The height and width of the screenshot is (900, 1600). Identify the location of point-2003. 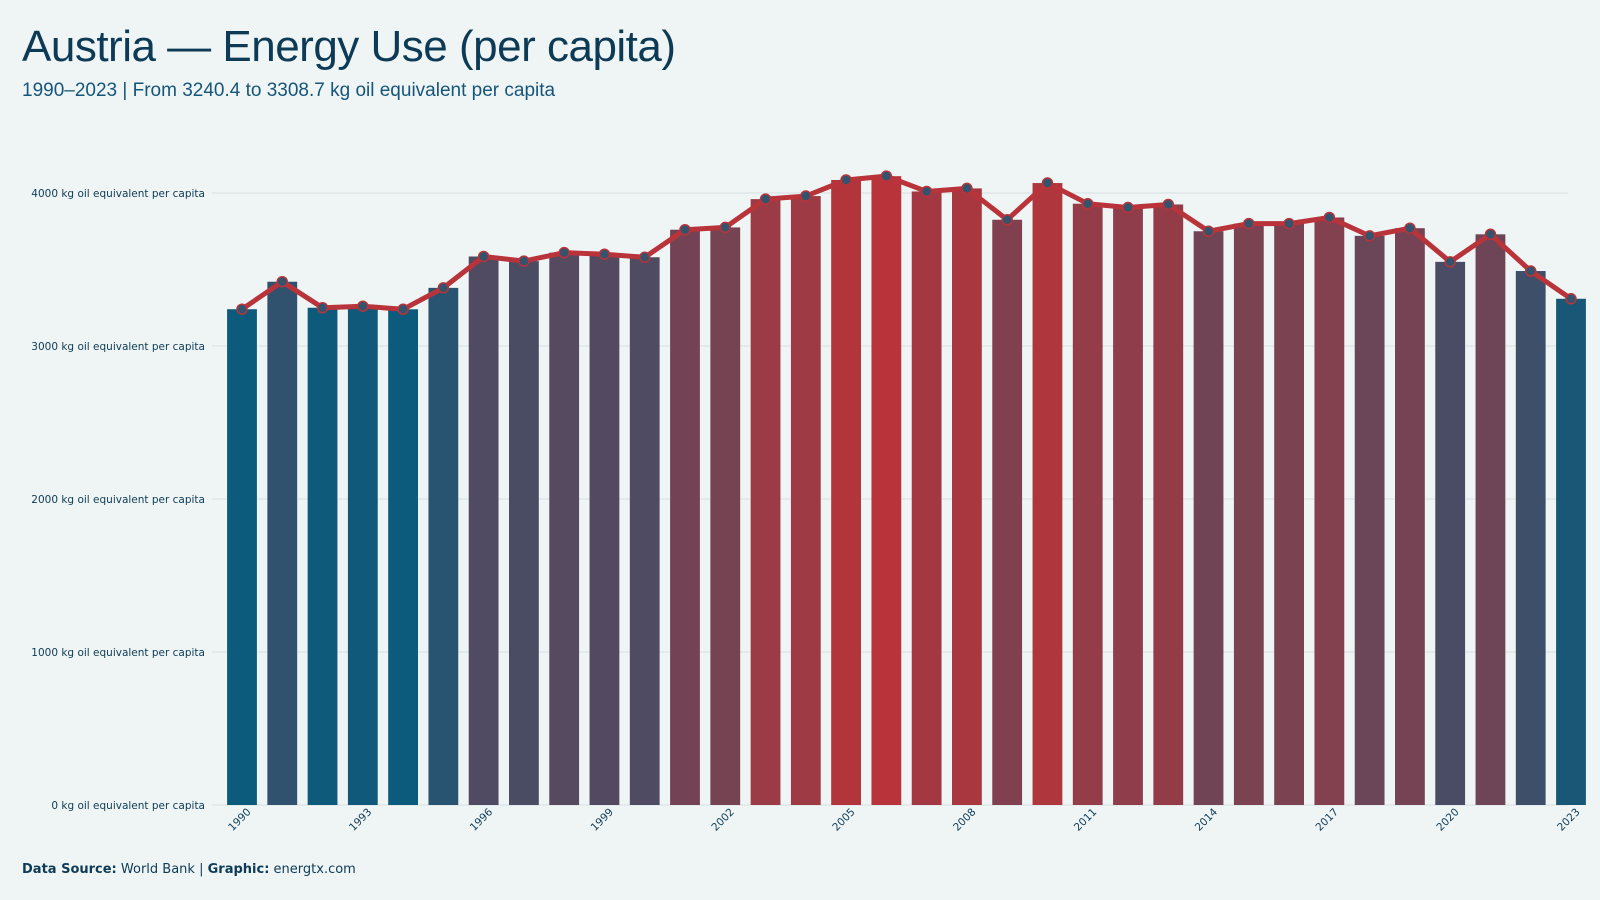
(765, 199).